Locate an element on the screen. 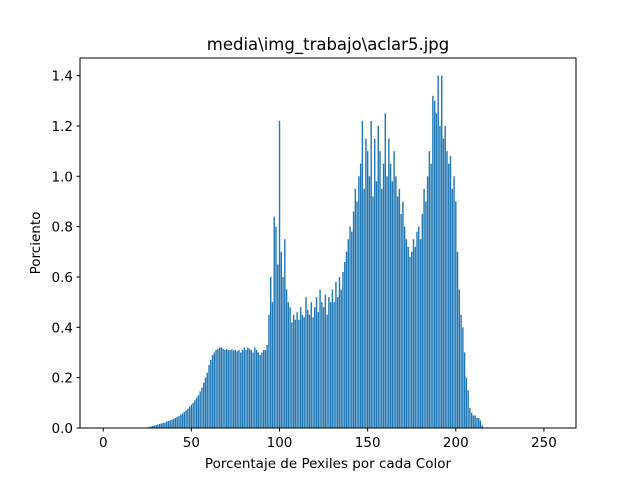  x-tick-label: 250 is located at coordinates (544, 443).